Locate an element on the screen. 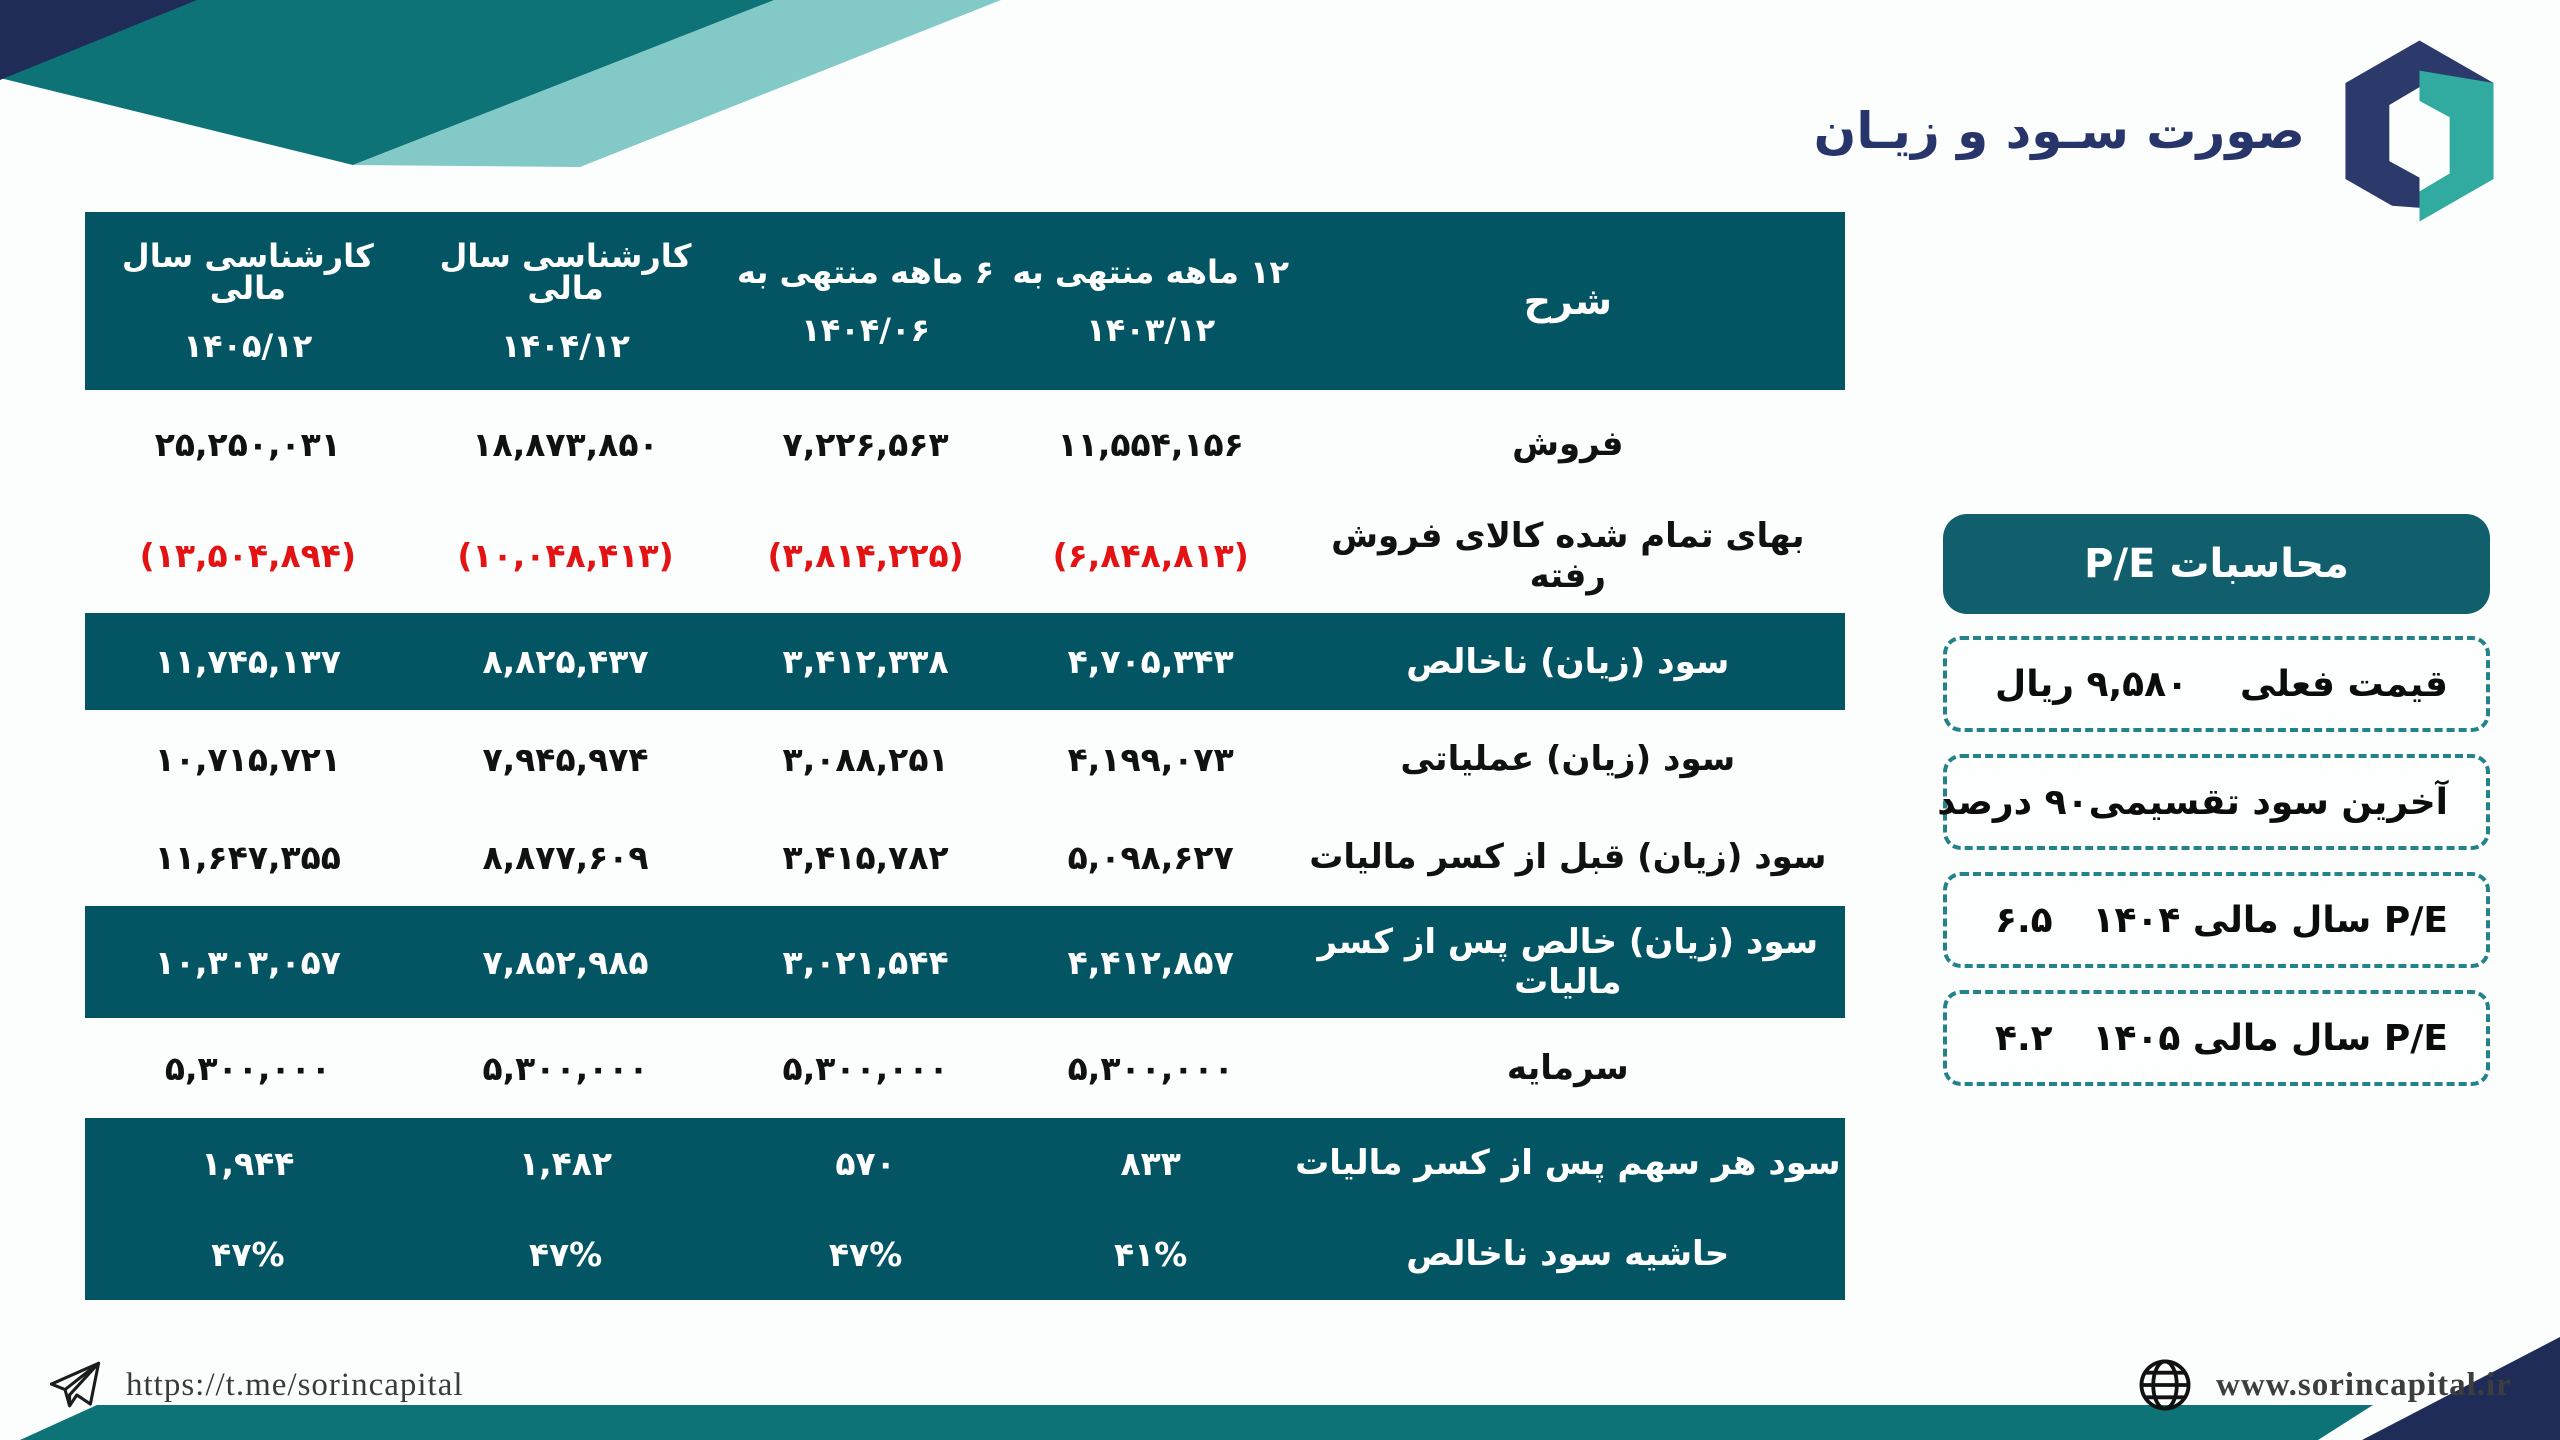 Image resolution: width=2560 pixels, height=1440 pixels. telegram-link: https://t.me/sorincapital is located at coordinates (255, 1385).